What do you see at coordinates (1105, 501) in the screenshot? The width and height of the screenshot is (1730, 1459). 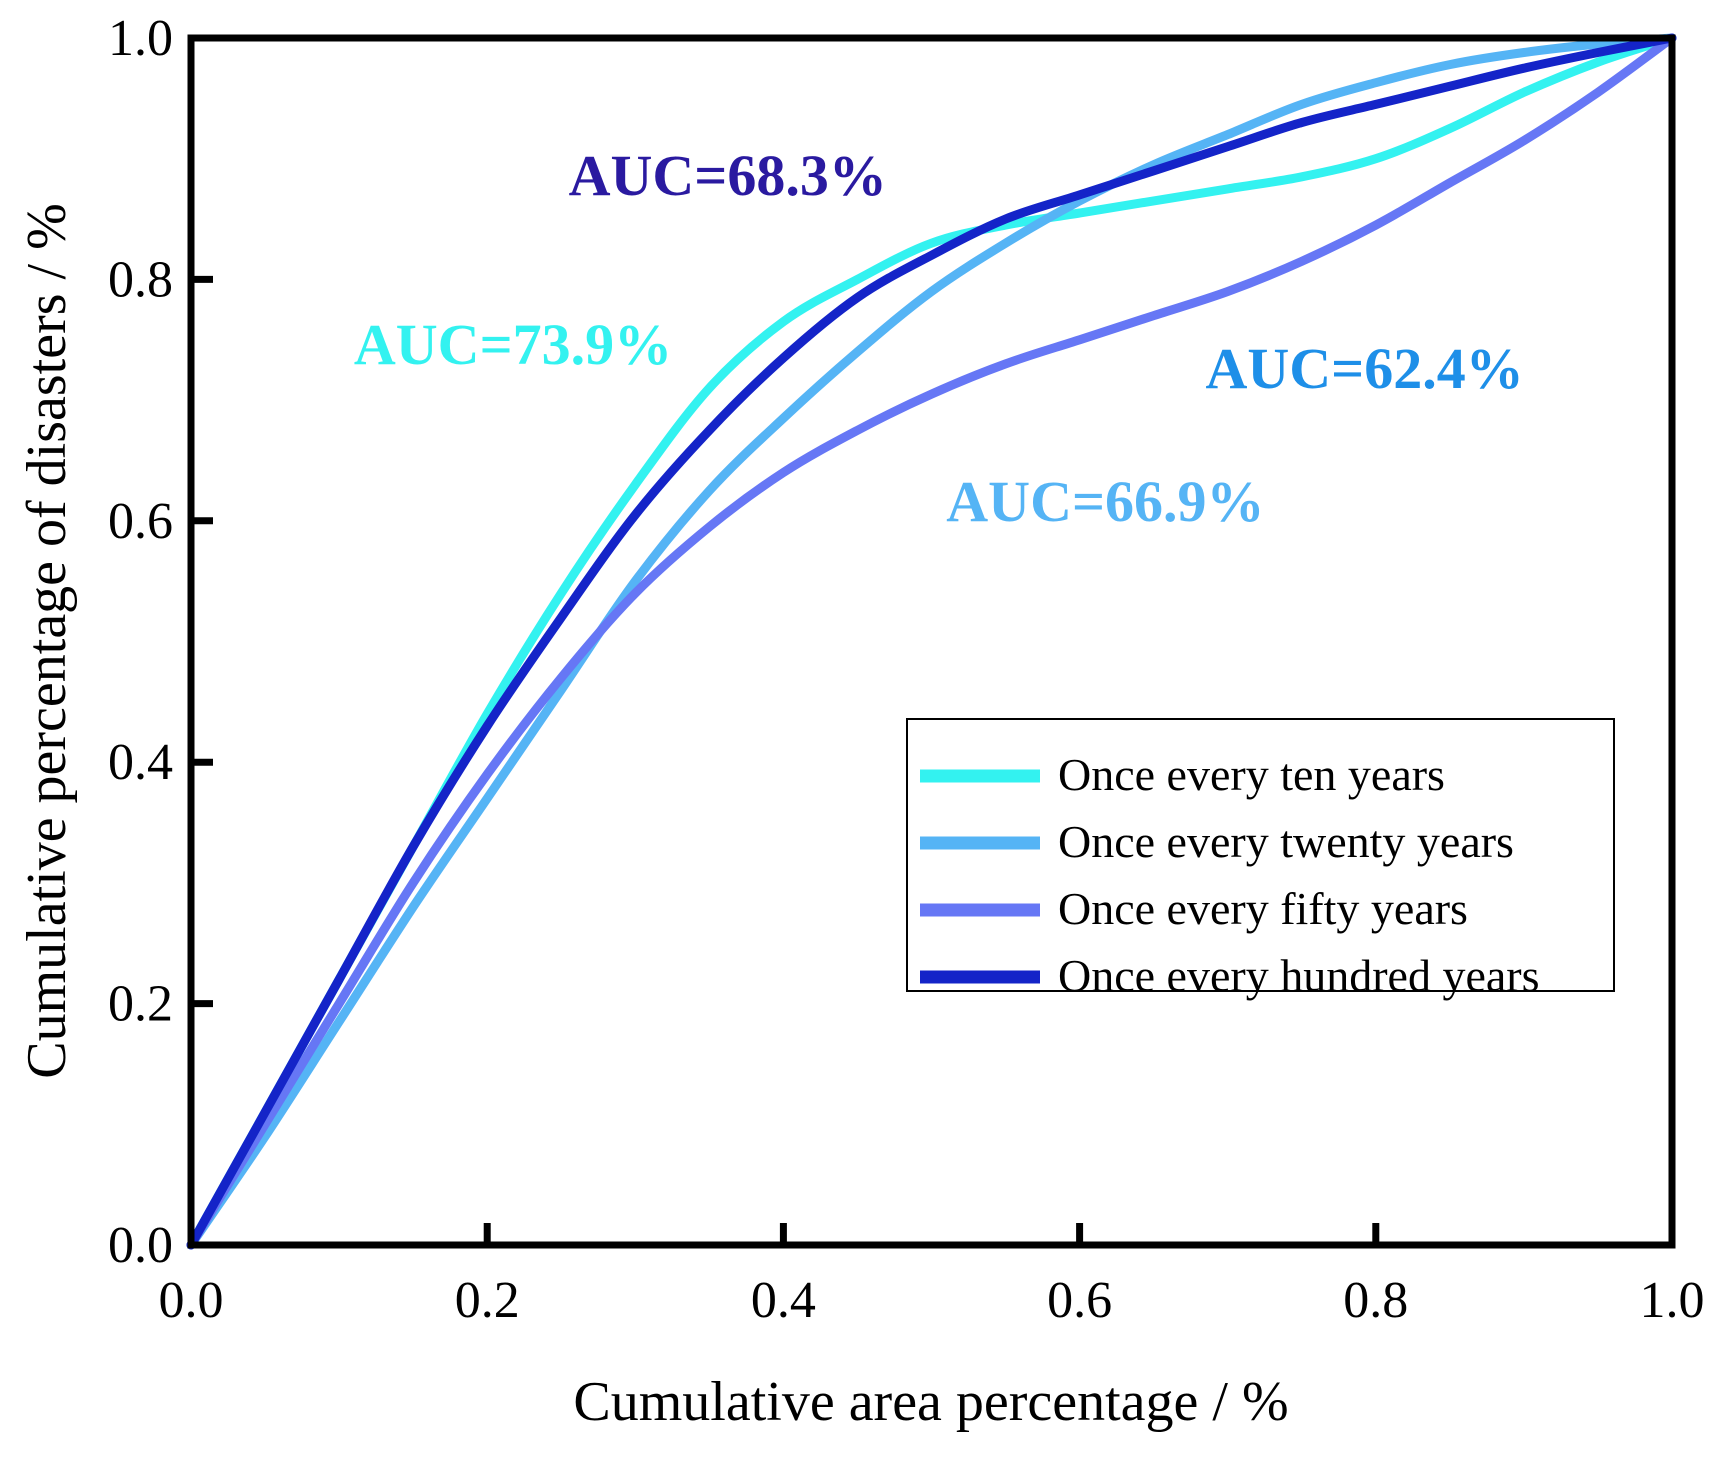 I see `auc-annotation: AUC=66.9%` at bounding box center [1105, 501].